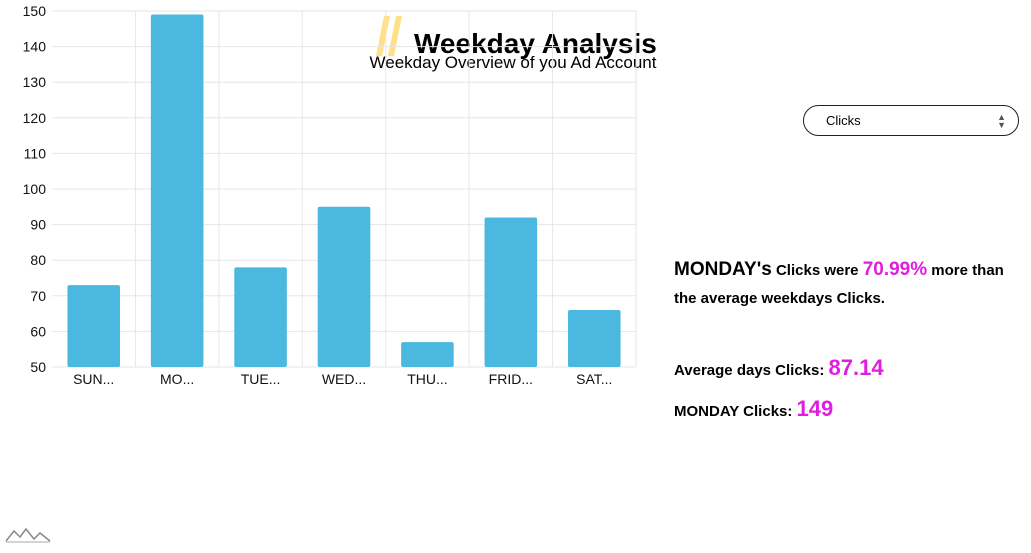  I want to click on insight-day: MONDAY's, so click(723, 269).